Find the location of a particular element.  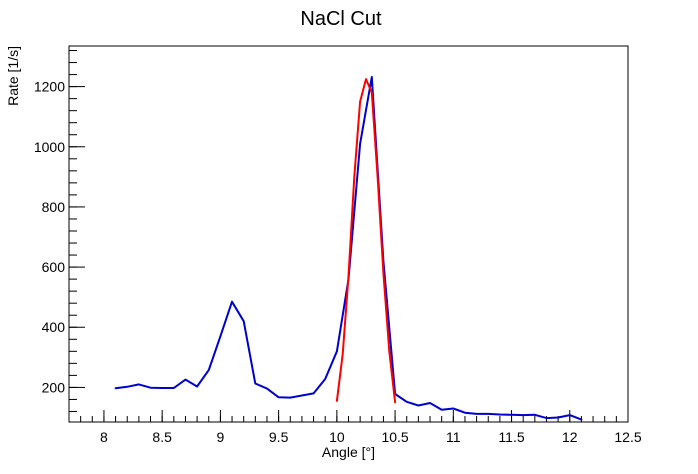

y-tick-label: 400 is located at coordinates (54, 327).